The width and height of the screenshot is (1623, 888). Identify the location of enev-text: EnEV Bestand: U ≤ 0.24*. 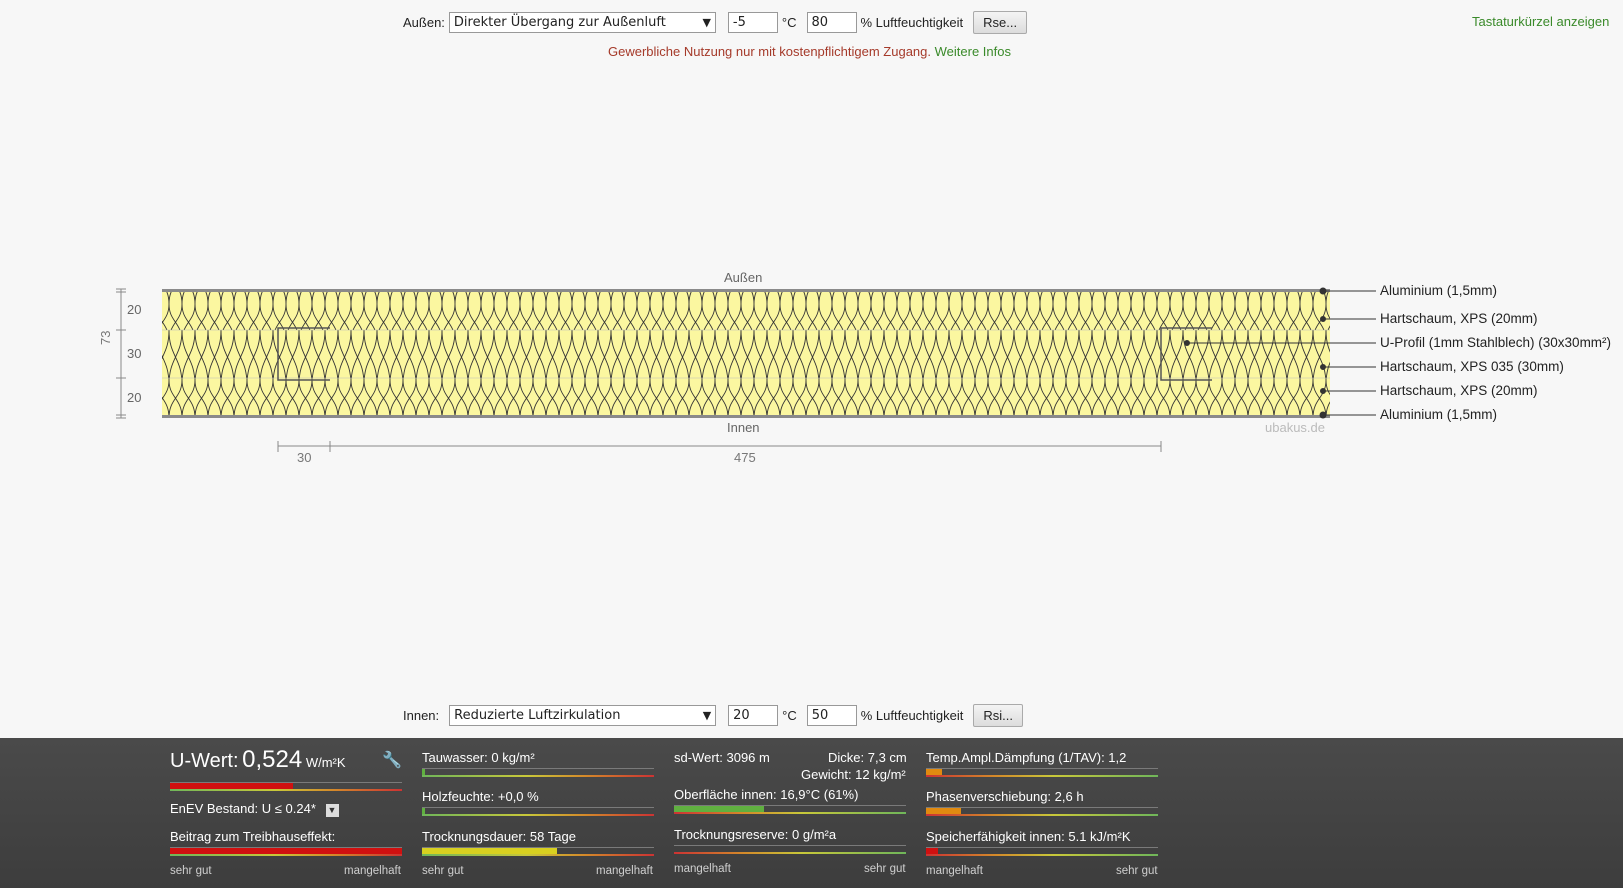
(243, 808).